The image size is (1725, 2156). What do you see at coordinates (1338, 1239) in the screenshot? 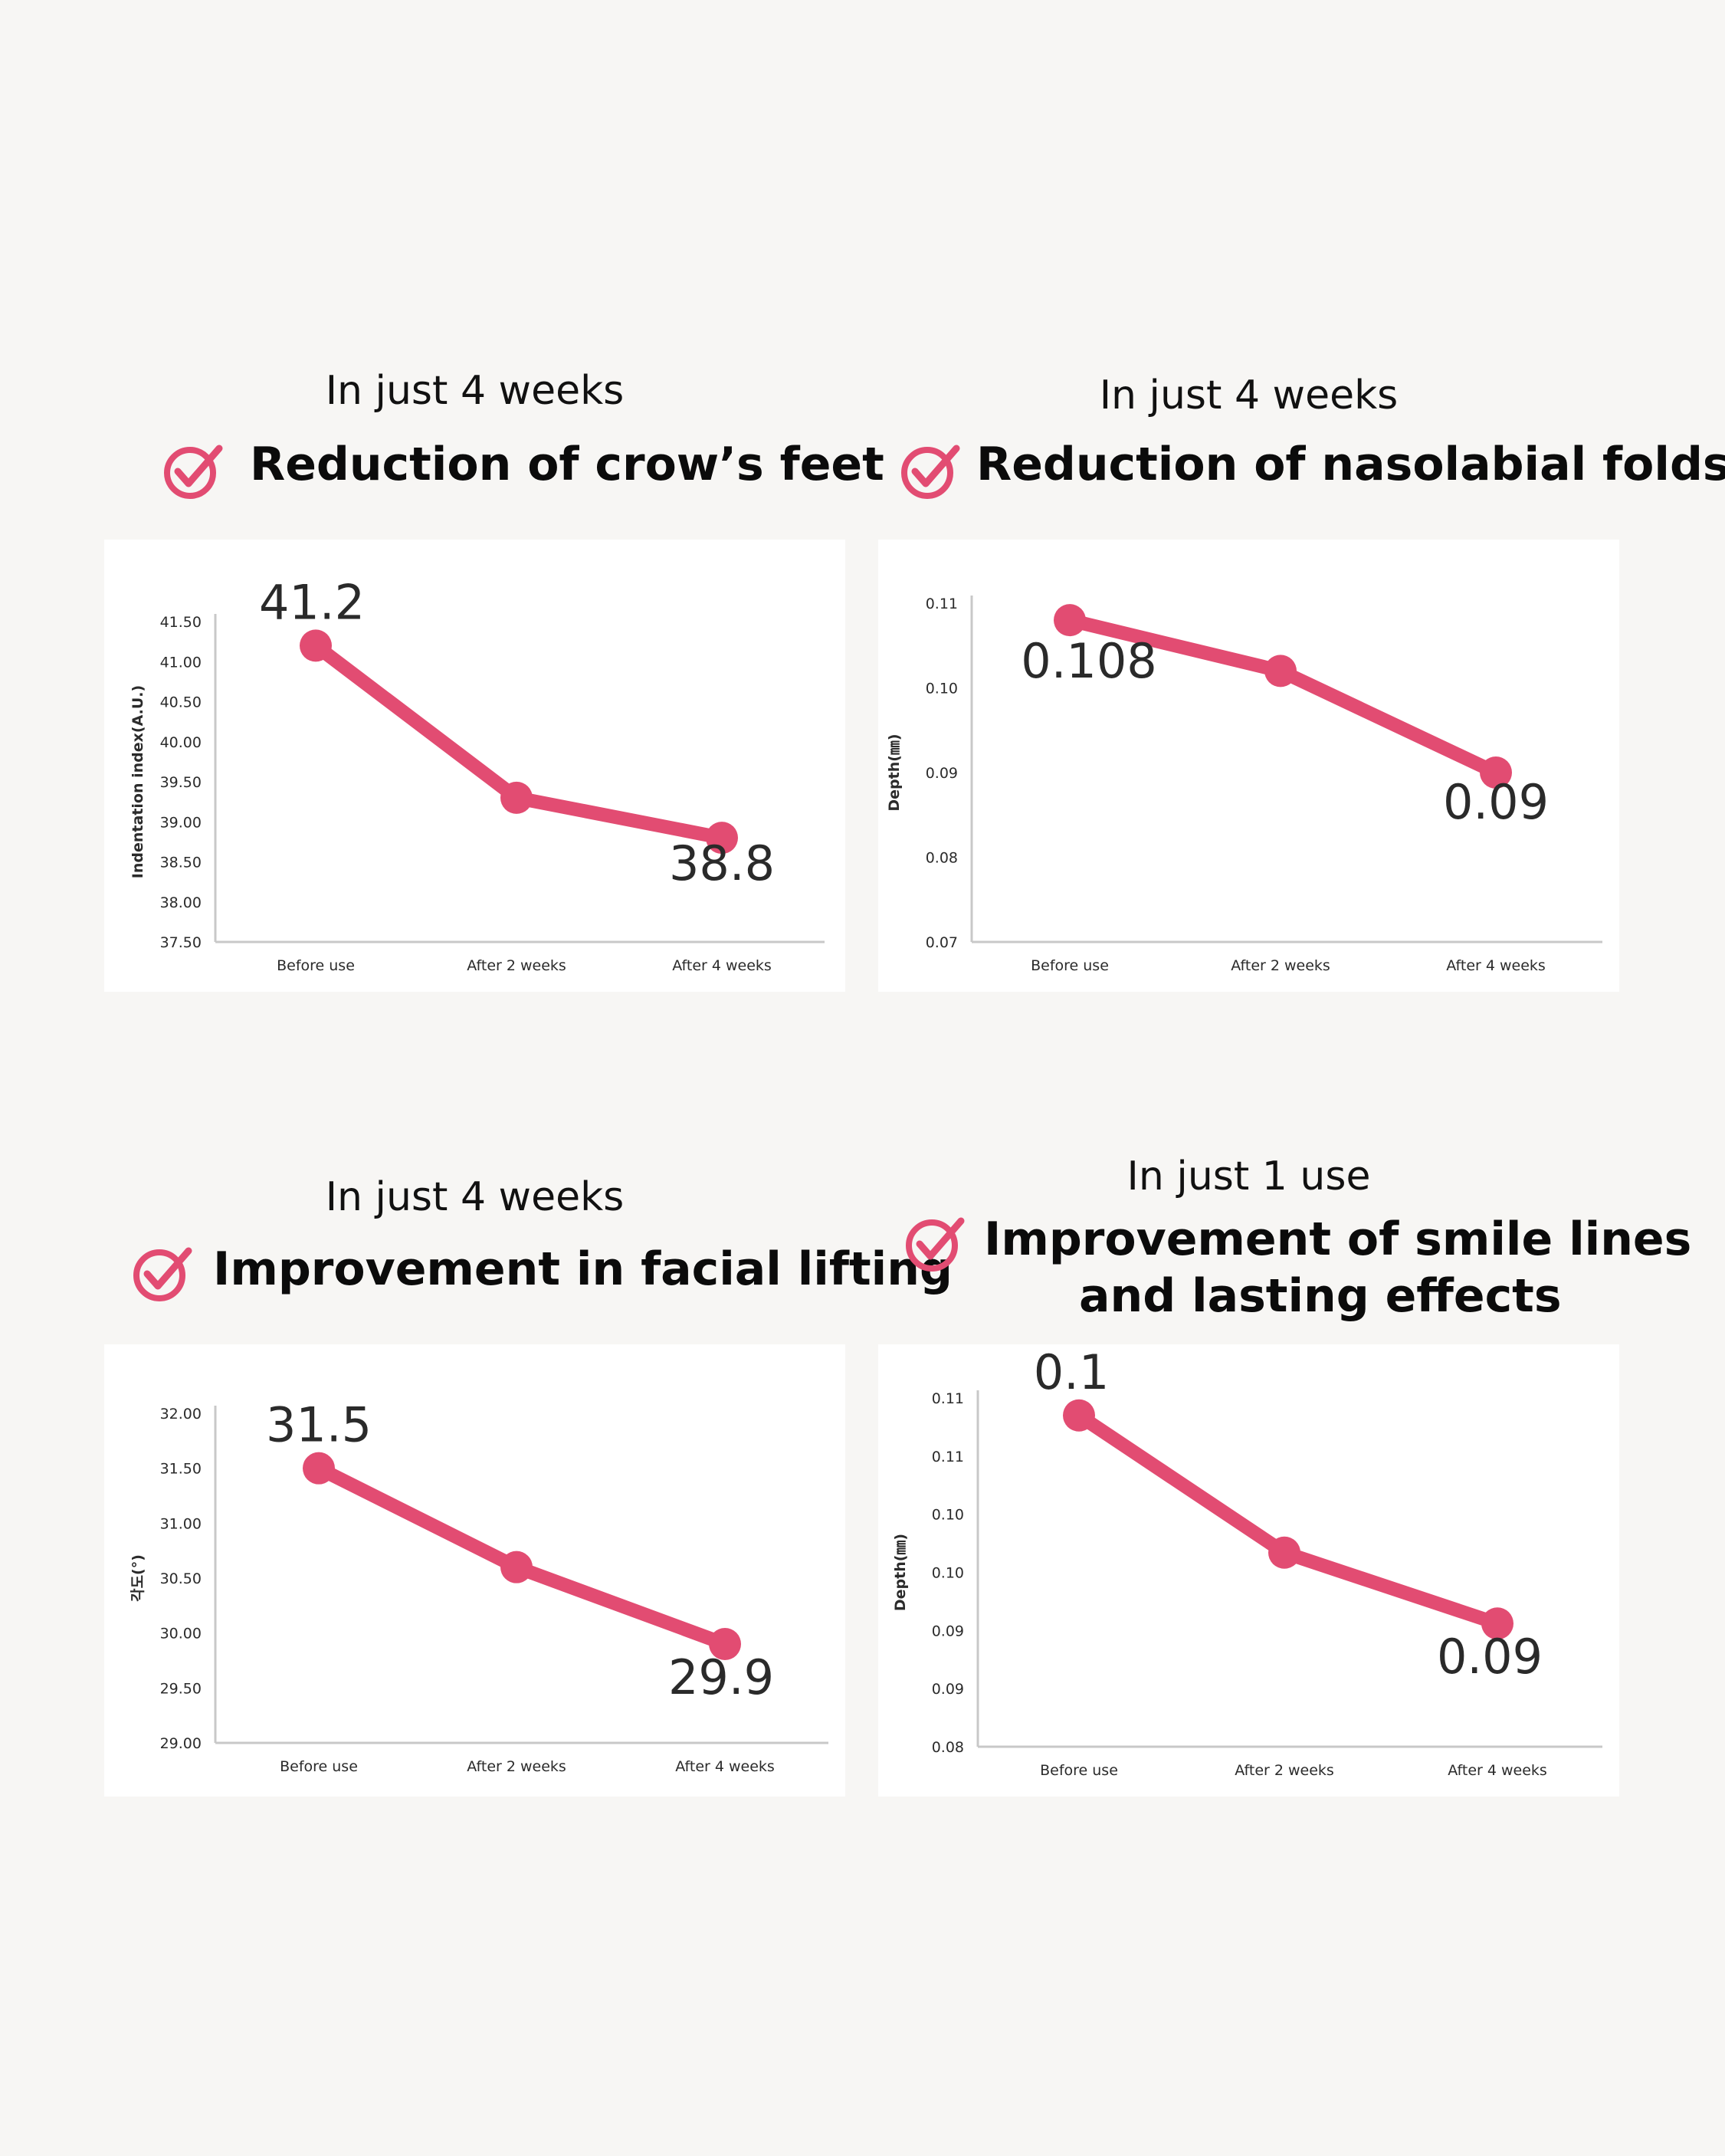
I see `headline-line-1: Improvement of smile lines` at bounding box center [1338, 1239].